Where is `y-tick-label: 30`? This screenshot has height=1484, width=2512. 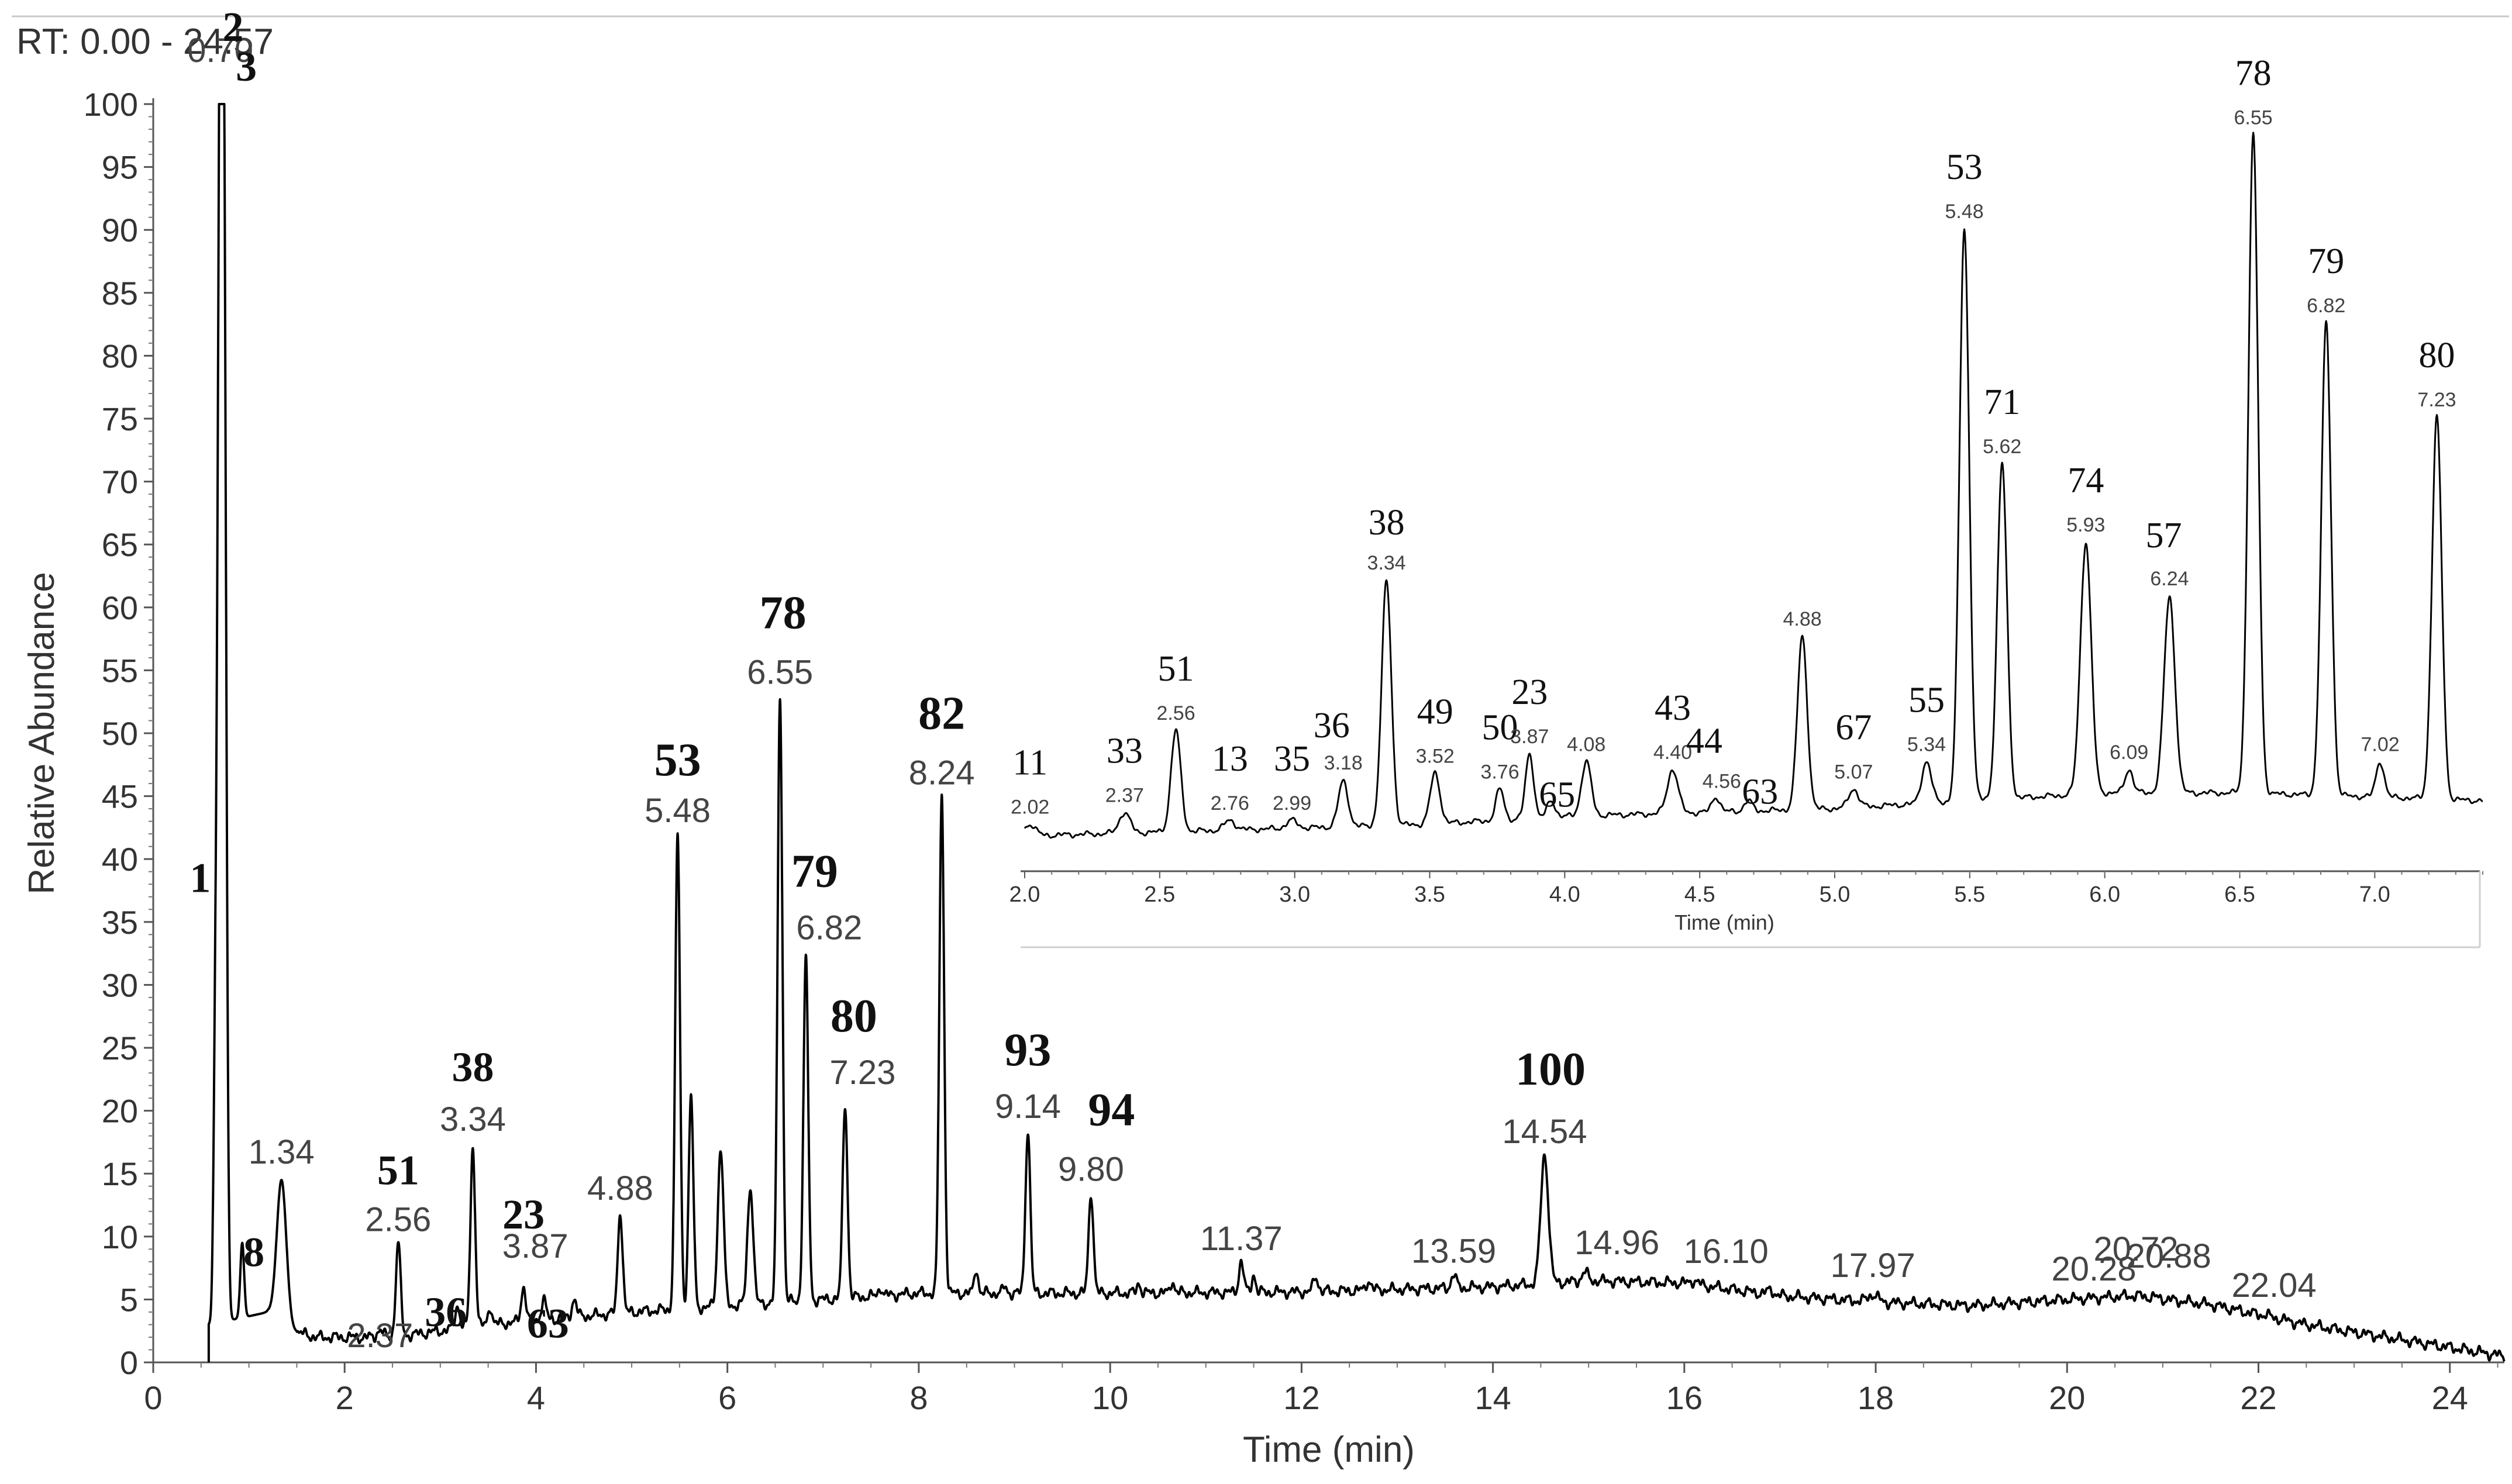
y-tick-label: 30 is located at coordinates (120, 985).